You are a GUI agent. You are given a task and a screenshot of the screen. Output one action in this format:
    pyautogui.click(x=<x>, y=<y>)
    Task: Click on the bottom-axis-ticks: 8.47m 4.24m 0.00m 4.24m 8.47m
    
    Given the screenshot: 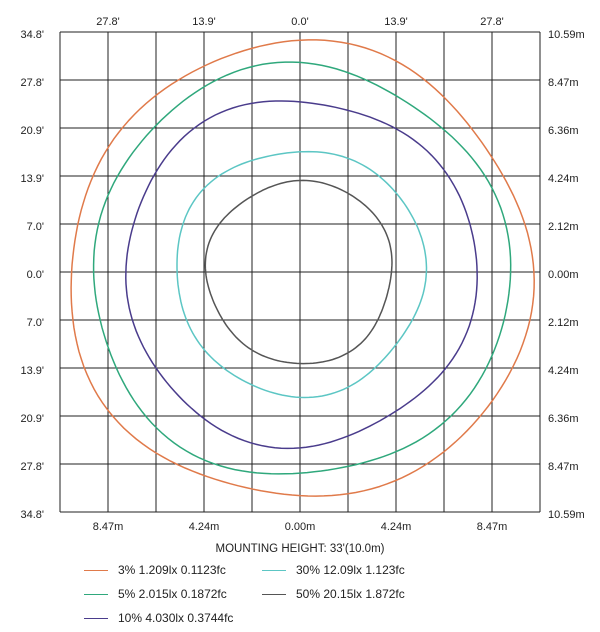 What is the action you would take?
    pyautogui.click(x=300, y=527)
    